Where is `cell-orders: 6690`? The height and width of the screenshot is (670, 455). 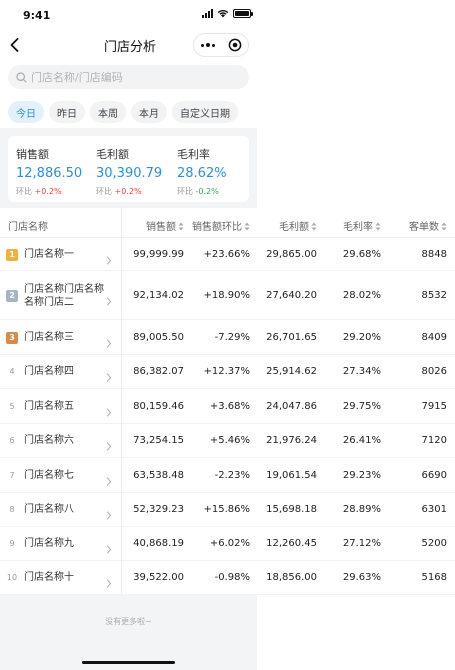 cell-orders: 6690 is located at coordinates (434, 475).